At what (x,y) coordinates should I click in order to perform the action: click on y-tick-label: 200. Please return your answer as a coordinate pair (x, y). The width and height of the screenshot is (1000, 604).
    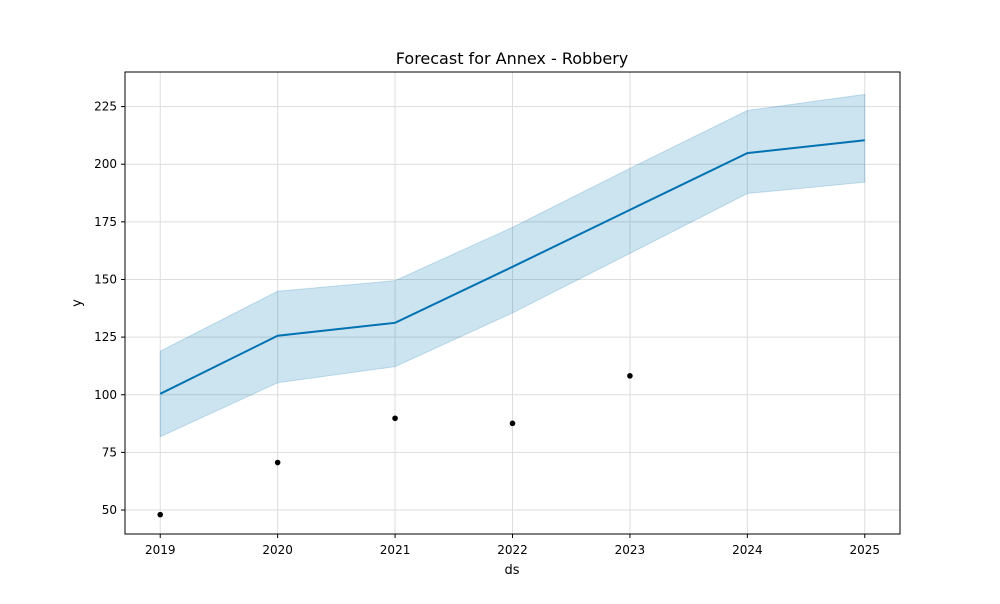
    Looking at the image, I should click on (105, 164).